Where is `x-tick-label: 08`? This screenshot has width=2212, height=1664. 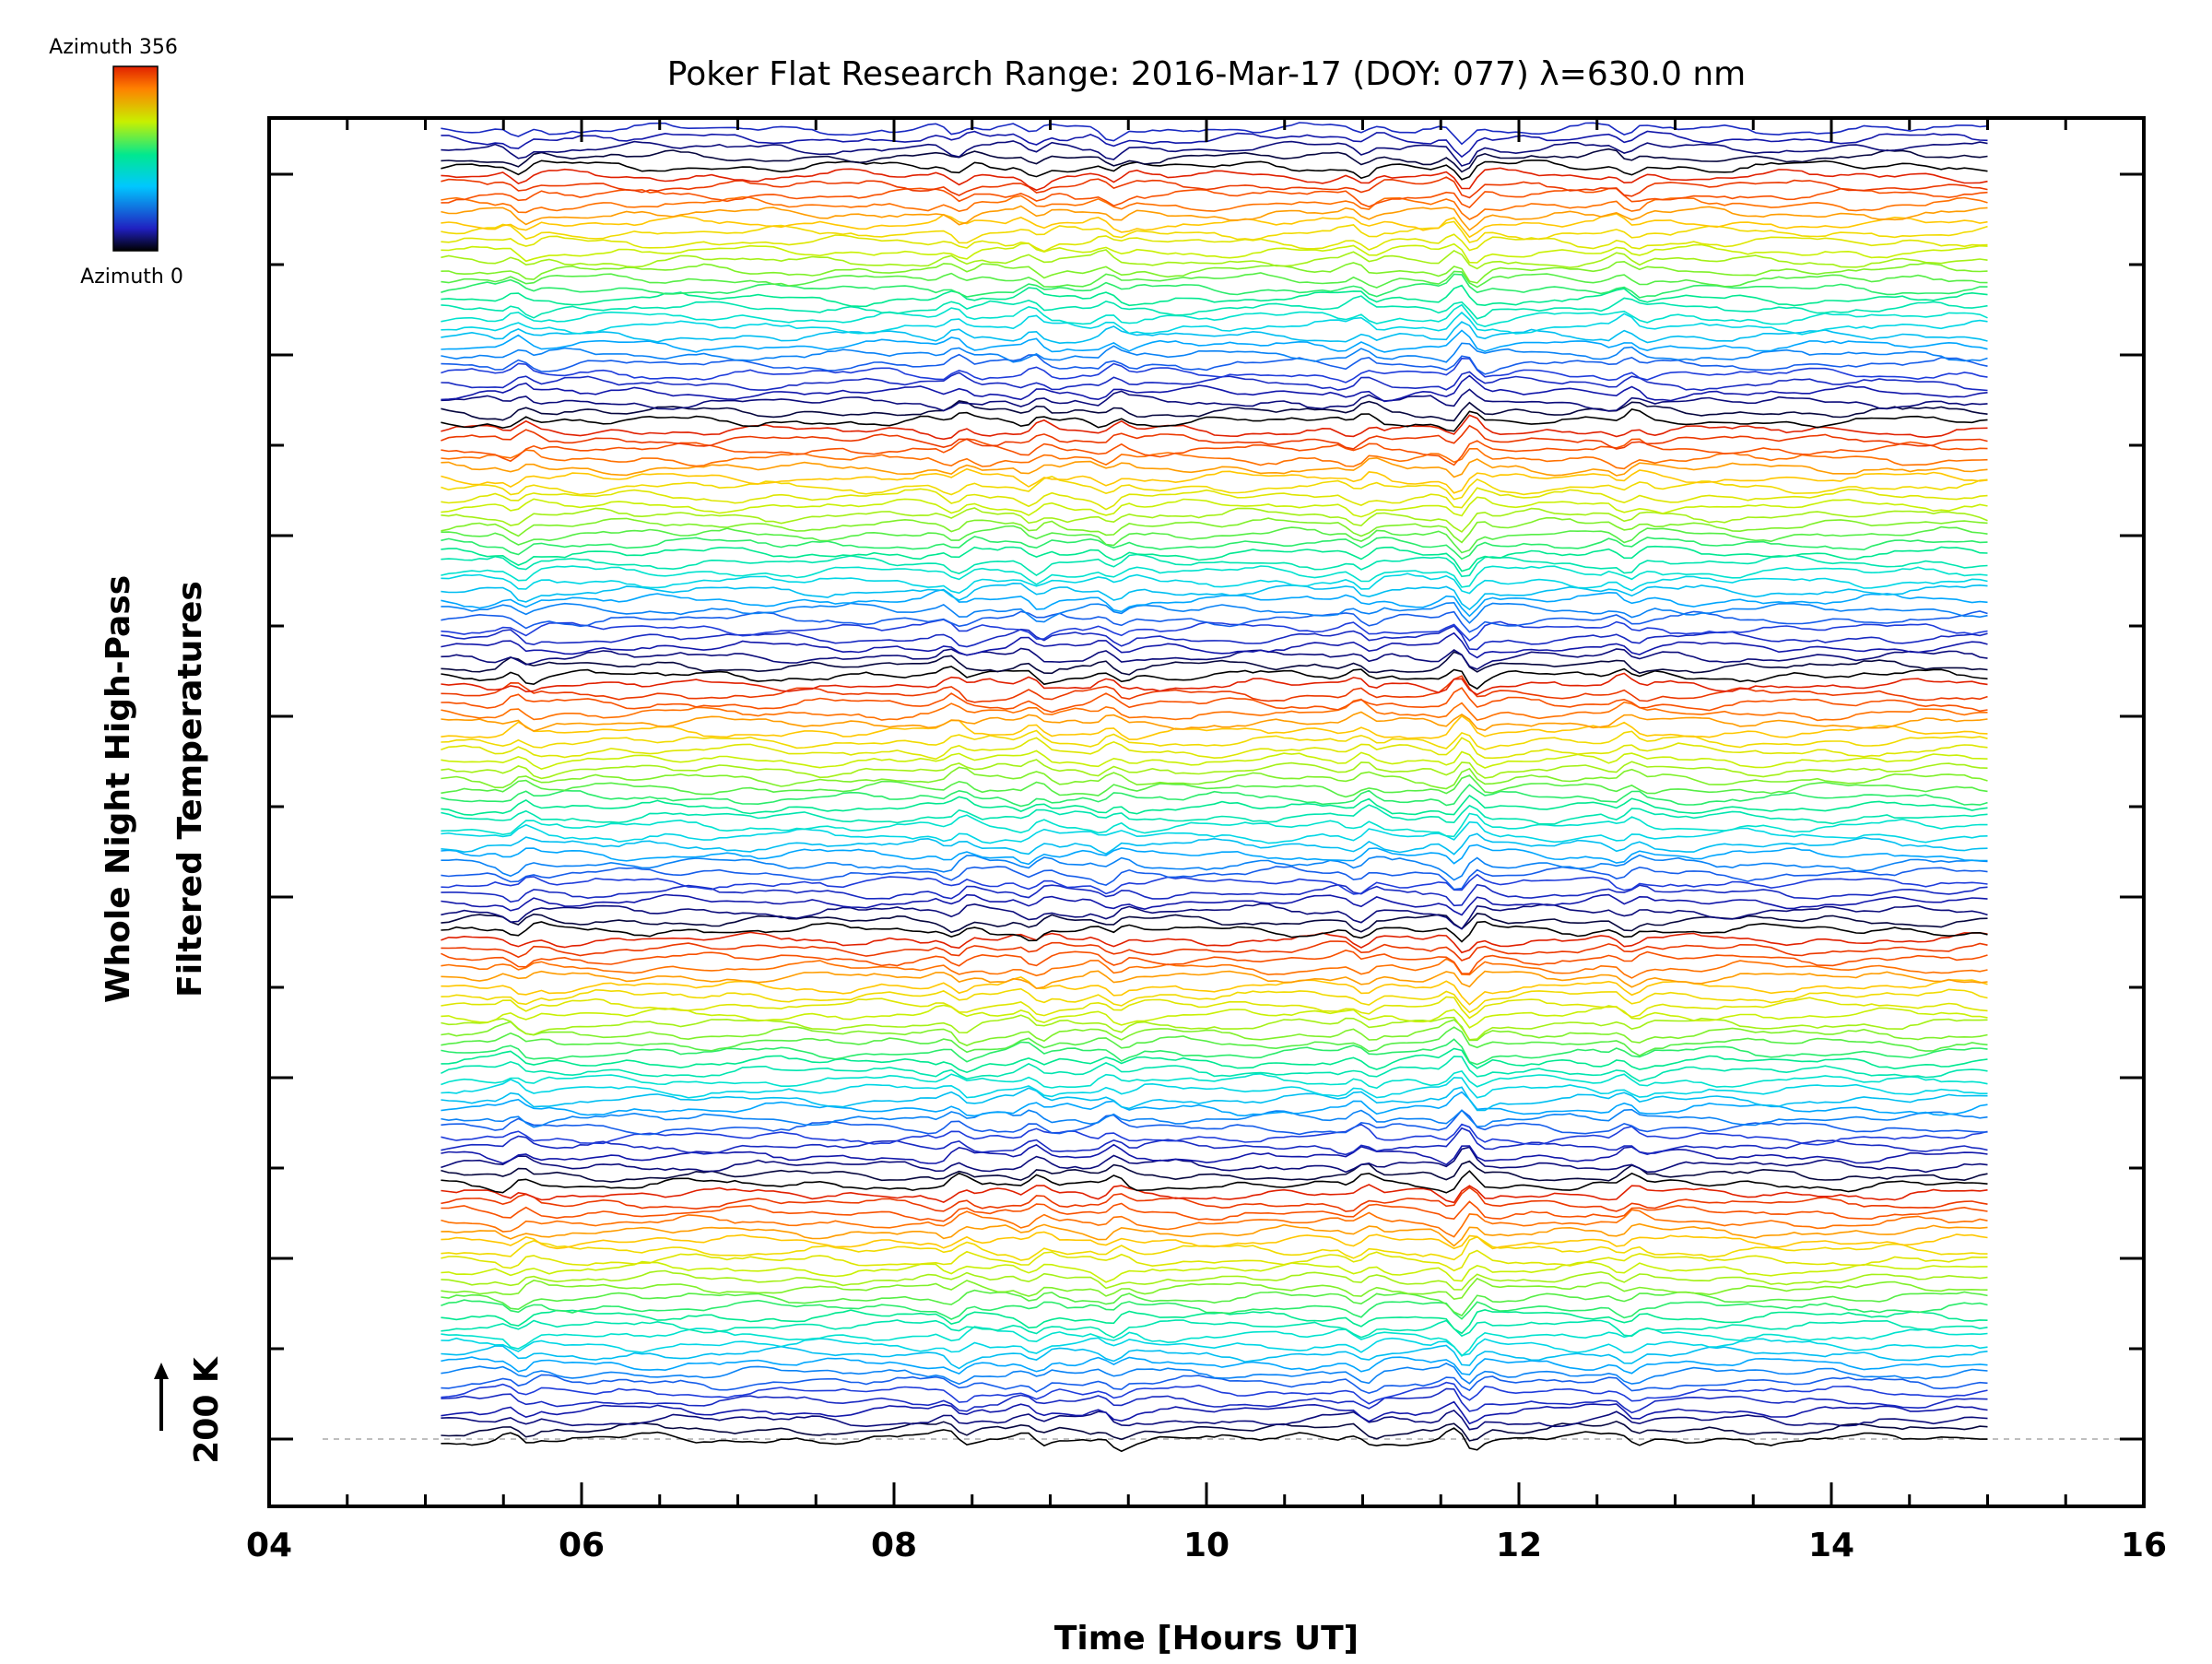
x-tick-label: 08 is located at coordinates (894, 1545).